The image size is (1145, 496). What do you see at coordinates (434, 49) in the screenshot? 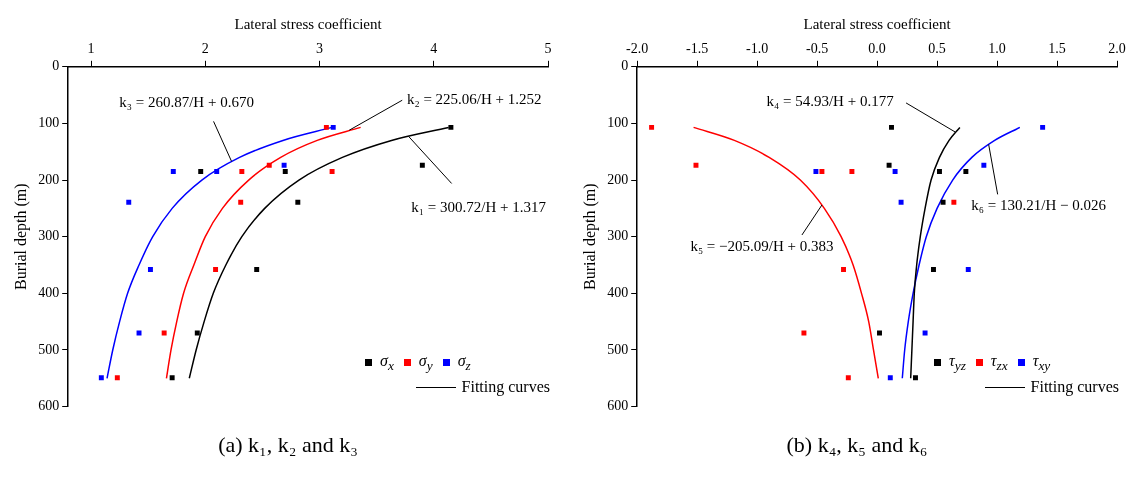
I see `x-tick-label: 4` at bounding box center [434, 49].